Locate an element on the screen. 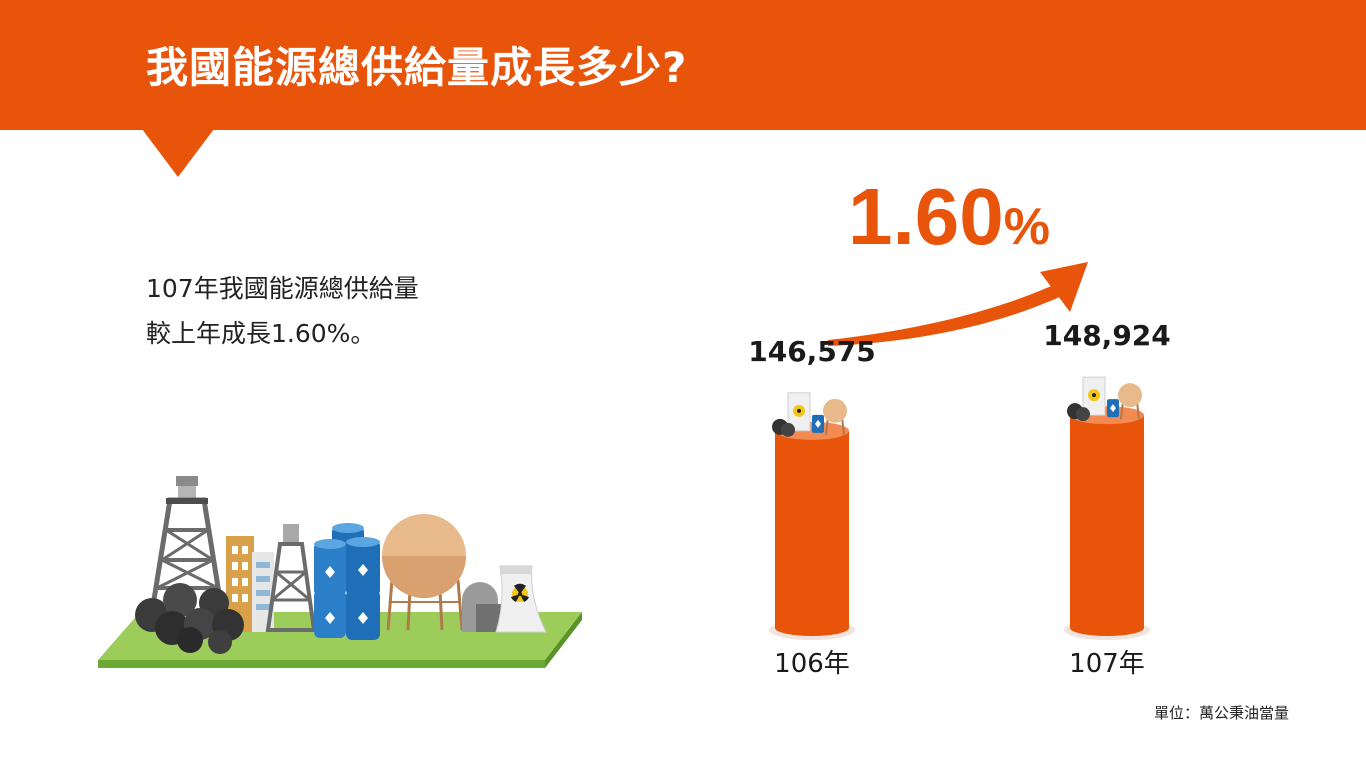 The height and width of the screenshot is (768, 1366). gas-tank-icon is located at coordinates (424, 572).